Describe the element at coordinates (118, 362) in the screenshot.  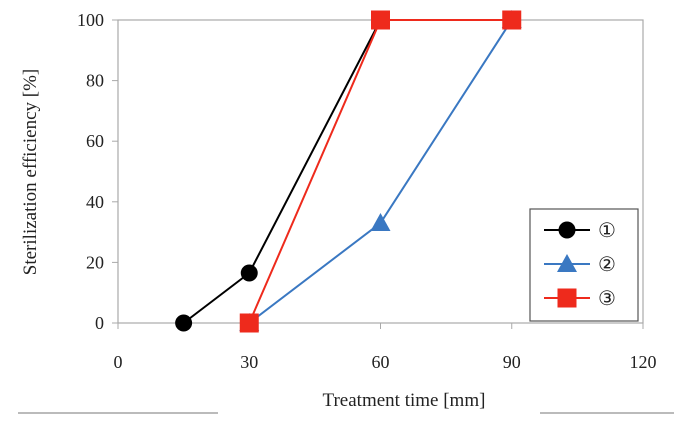
I see `x-tick-label: 0` at that location.